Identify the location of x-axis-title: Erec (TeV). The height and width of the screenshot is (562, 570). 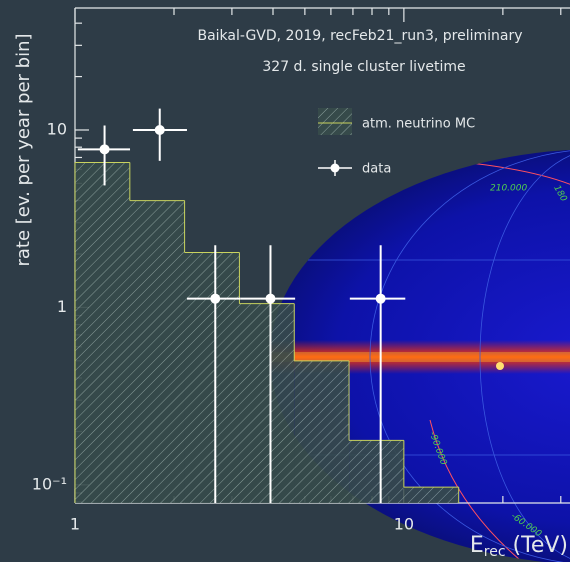
(519, 546).